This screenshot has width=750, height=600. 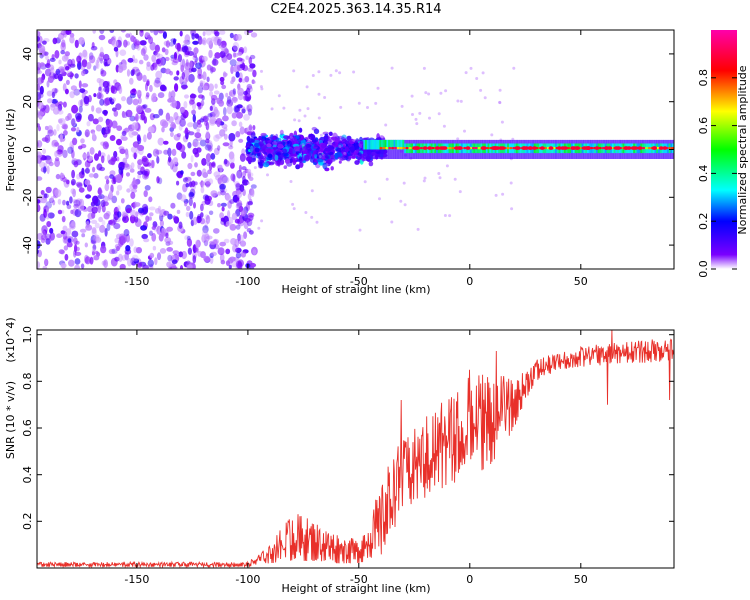 What do you see at coordinates (717, 173) in the screenshot?
I see `colorbar-ticks: 0.0 0.2 0.4 0.6 0.8` at bounding box center [717, 173].